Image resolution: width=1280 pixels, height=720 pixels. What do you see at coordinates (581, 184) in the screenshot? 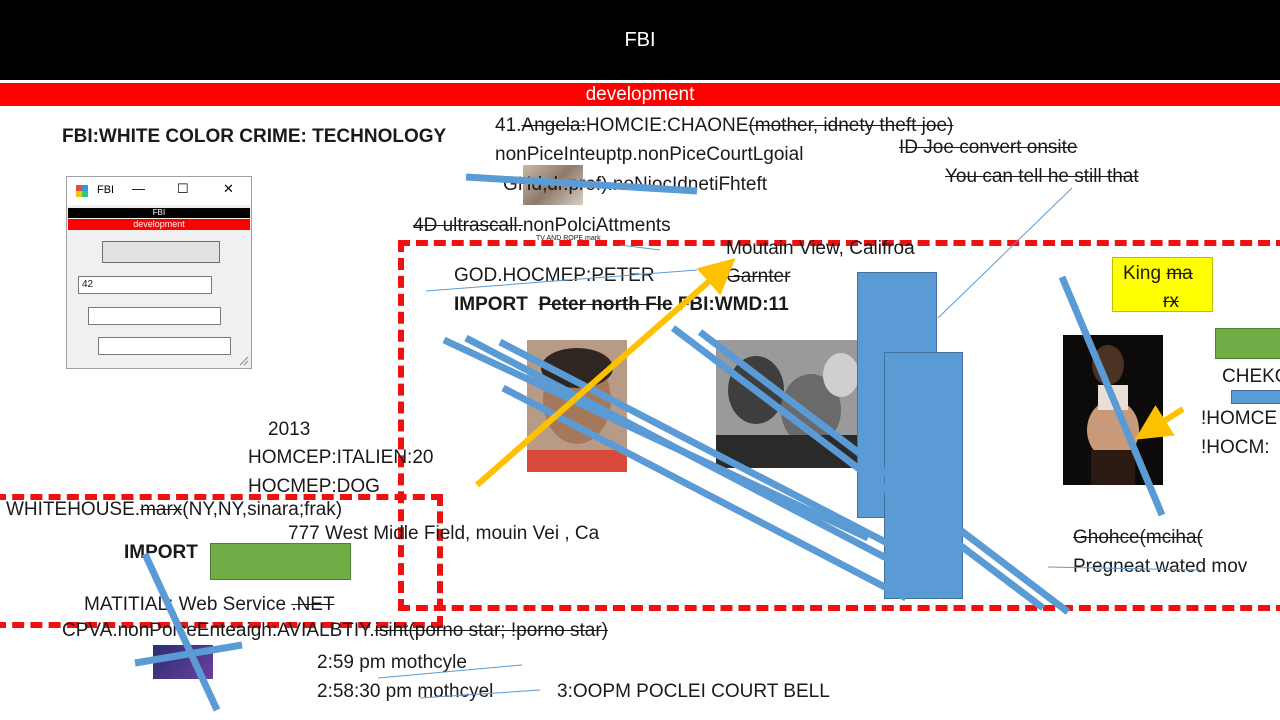
I see `blue-stroke-top` at bounding box center [581, 184].